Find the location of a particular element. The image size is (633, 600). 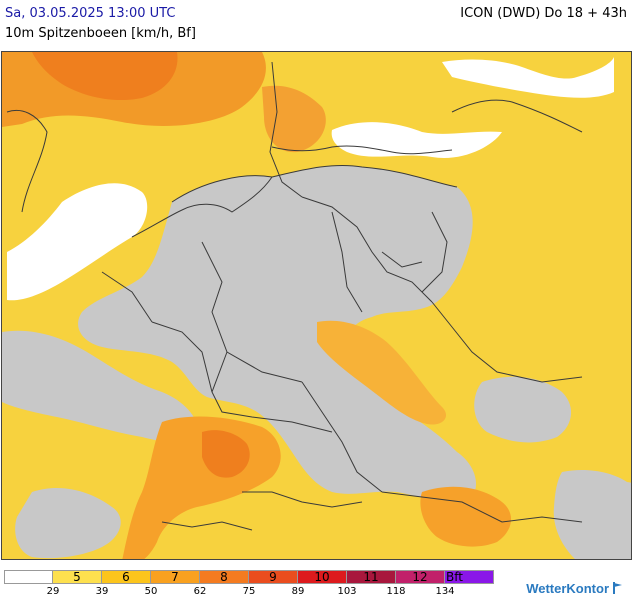

legend-label: 8 is located at coordinates (224, 577).